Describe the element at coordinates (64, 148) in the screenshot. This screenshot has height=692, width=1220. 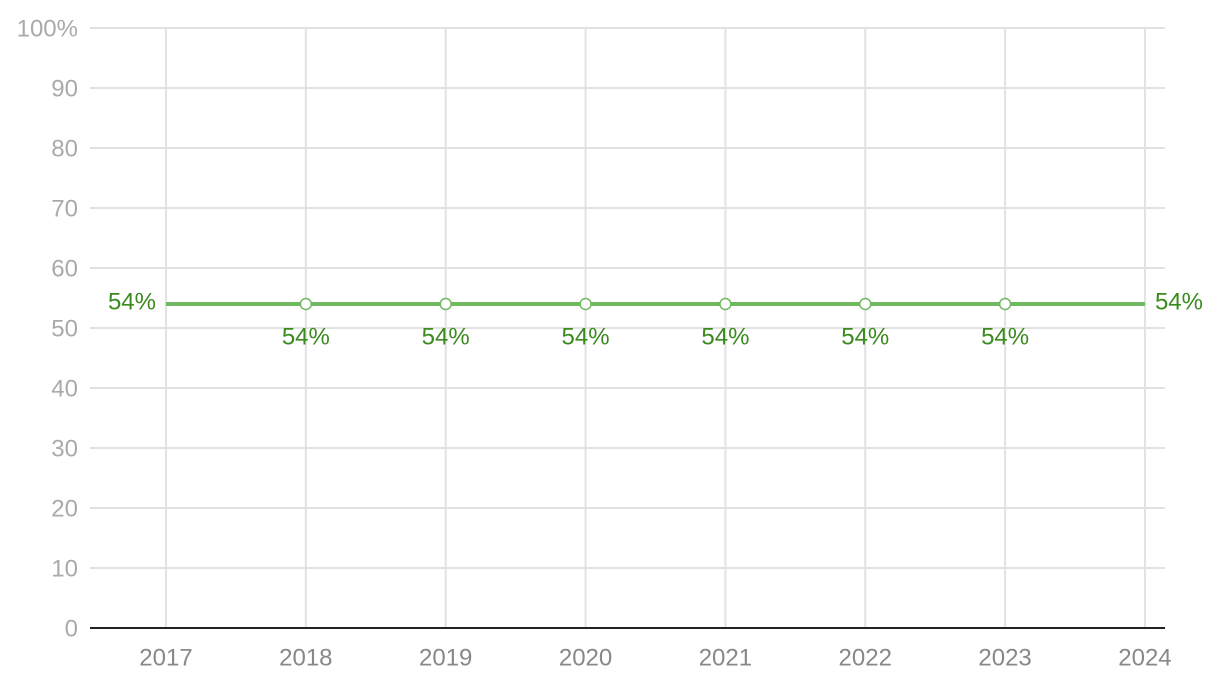
I see `y-tick-label: 80` at that location.